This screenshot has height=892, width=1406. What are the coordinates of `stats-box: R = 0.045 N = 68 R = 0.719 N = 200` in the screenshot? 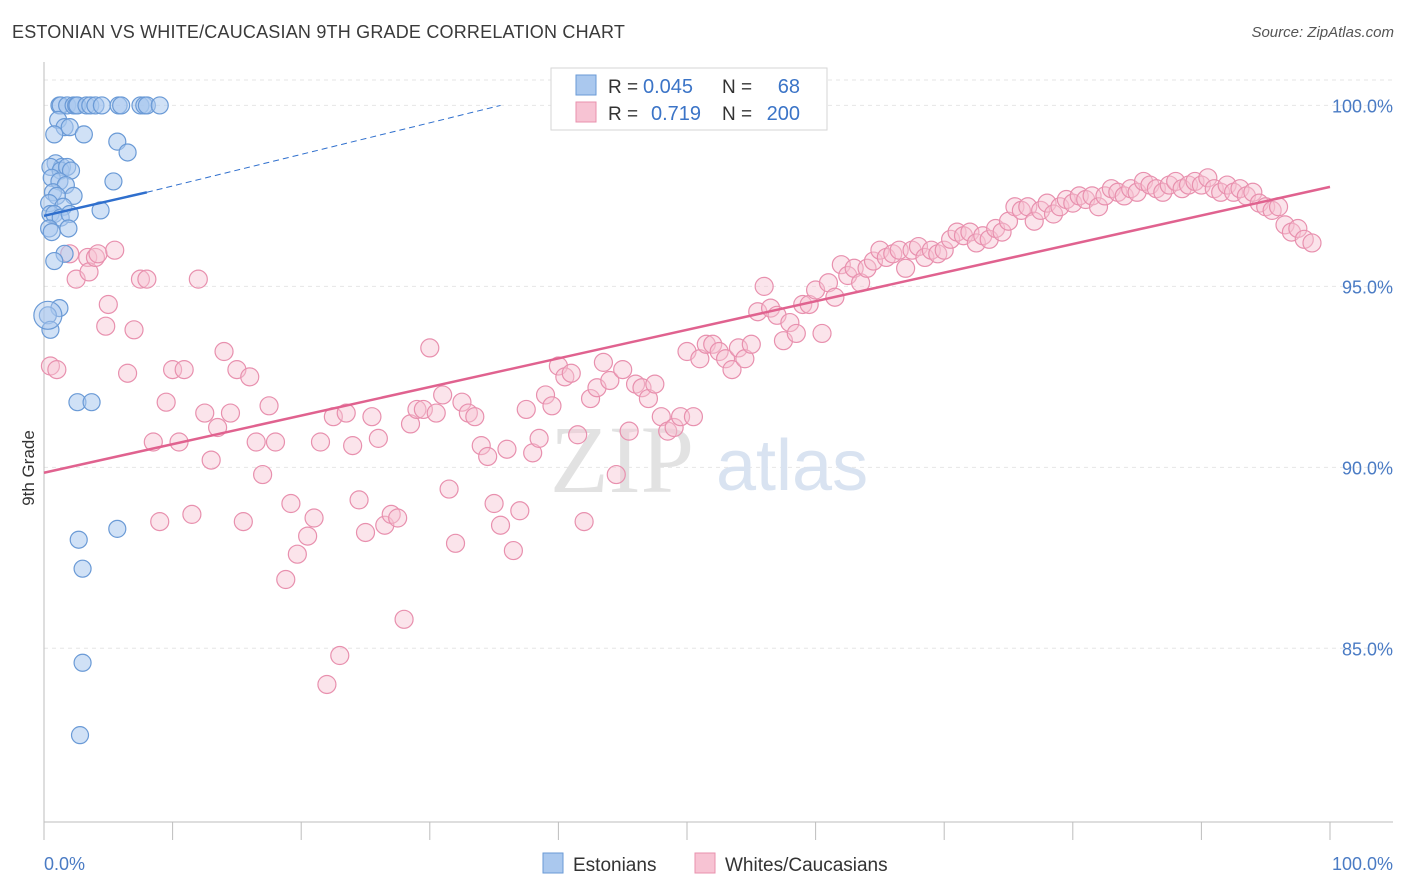 It's located at (689, 99).